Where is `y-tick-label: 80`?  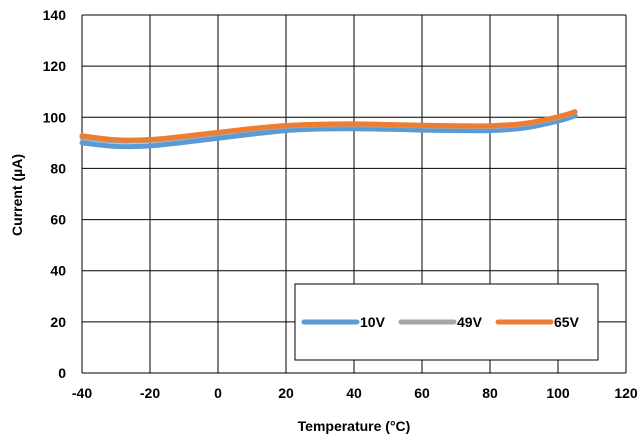 y-tick-label: 80 is located at coordinates (58, 168).